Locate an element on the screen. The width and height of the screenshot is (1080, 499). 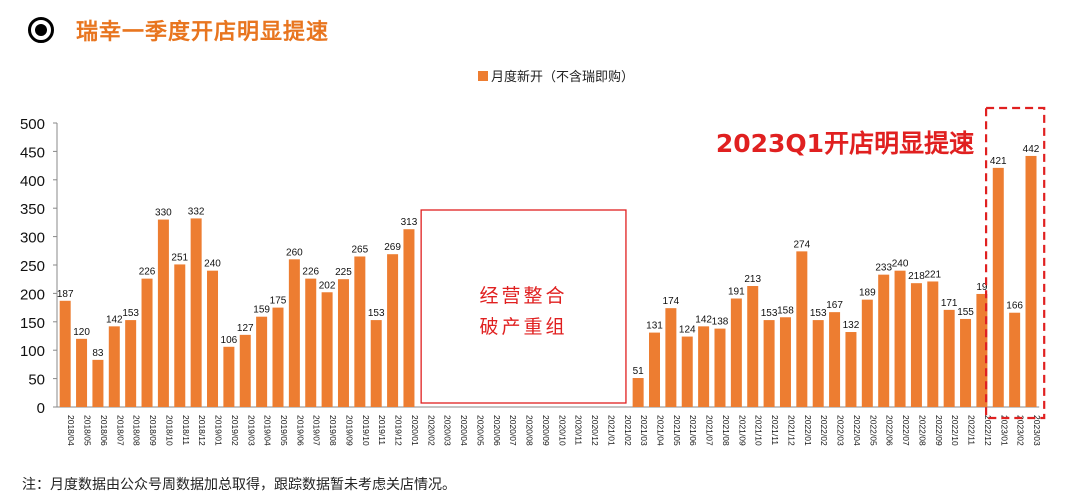
x-tick-label: 2021/12 is located at coordinates (791, 430).